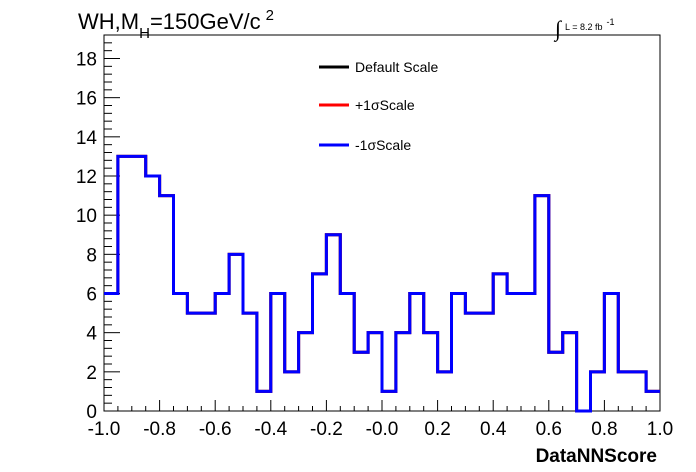 This screenshot has width=696, height=472. I want to click on x-tick-label: -0.4, so click(270, 429).